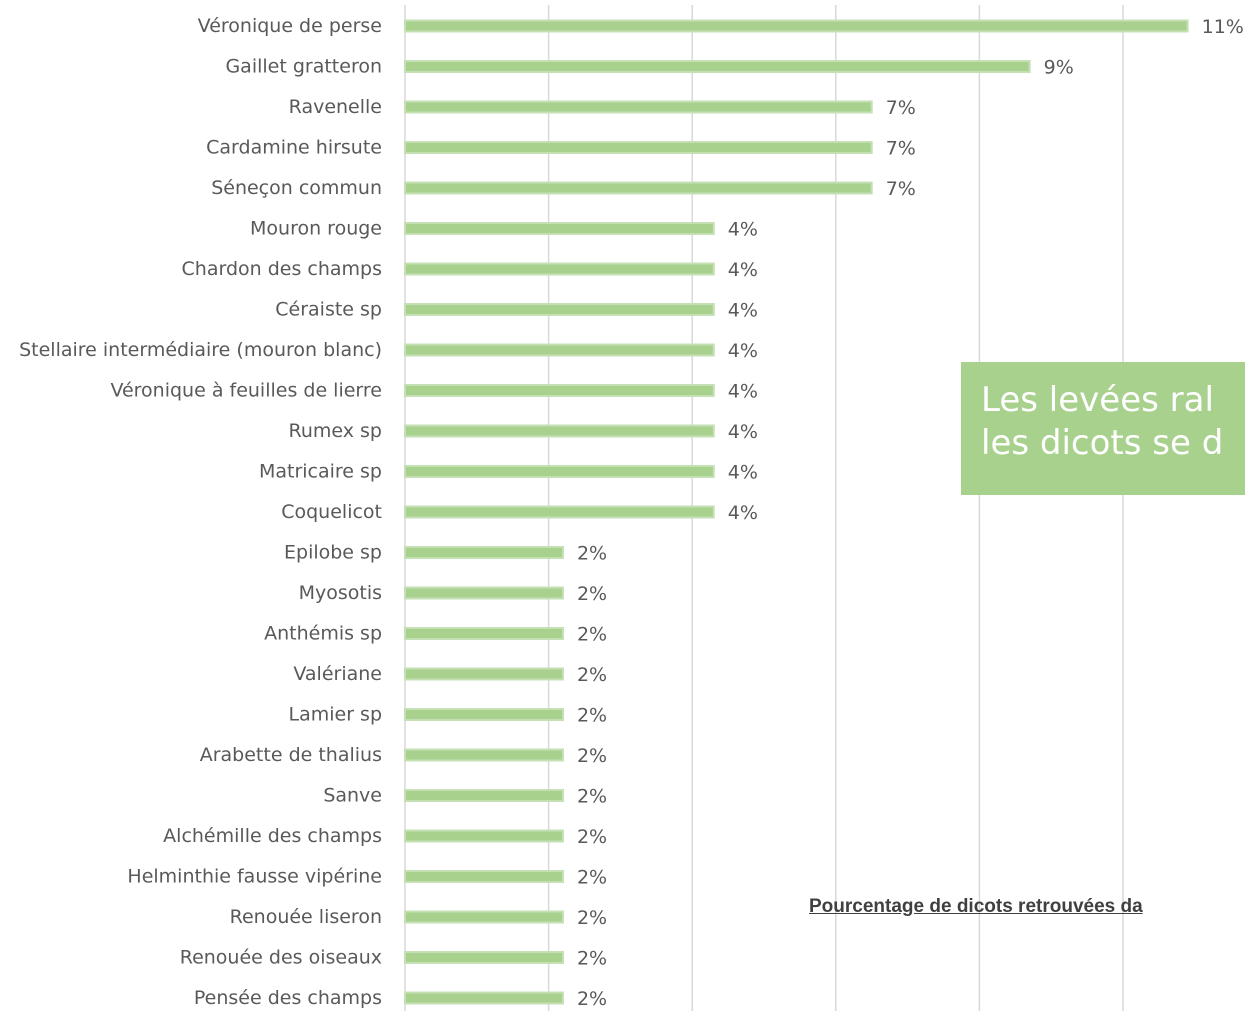  Describe the element at coordinates (316, 229) in the screenshot. I see `category-label: Mouron rouge` at that location.